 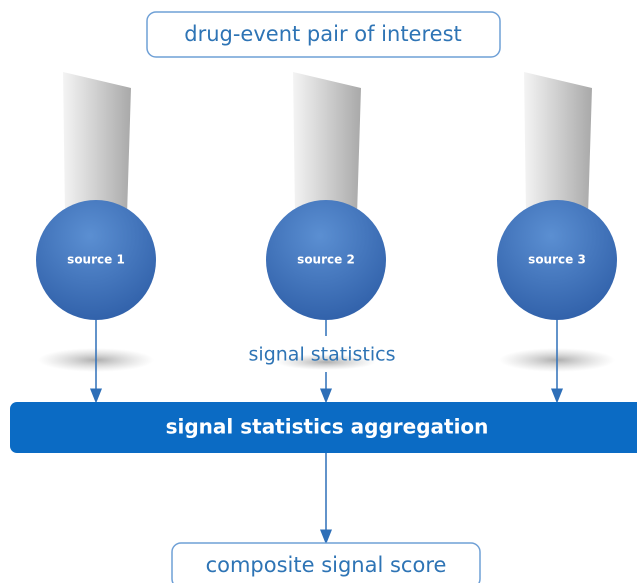 I want to click on source-label: source 2, so click(x=326, y=260).